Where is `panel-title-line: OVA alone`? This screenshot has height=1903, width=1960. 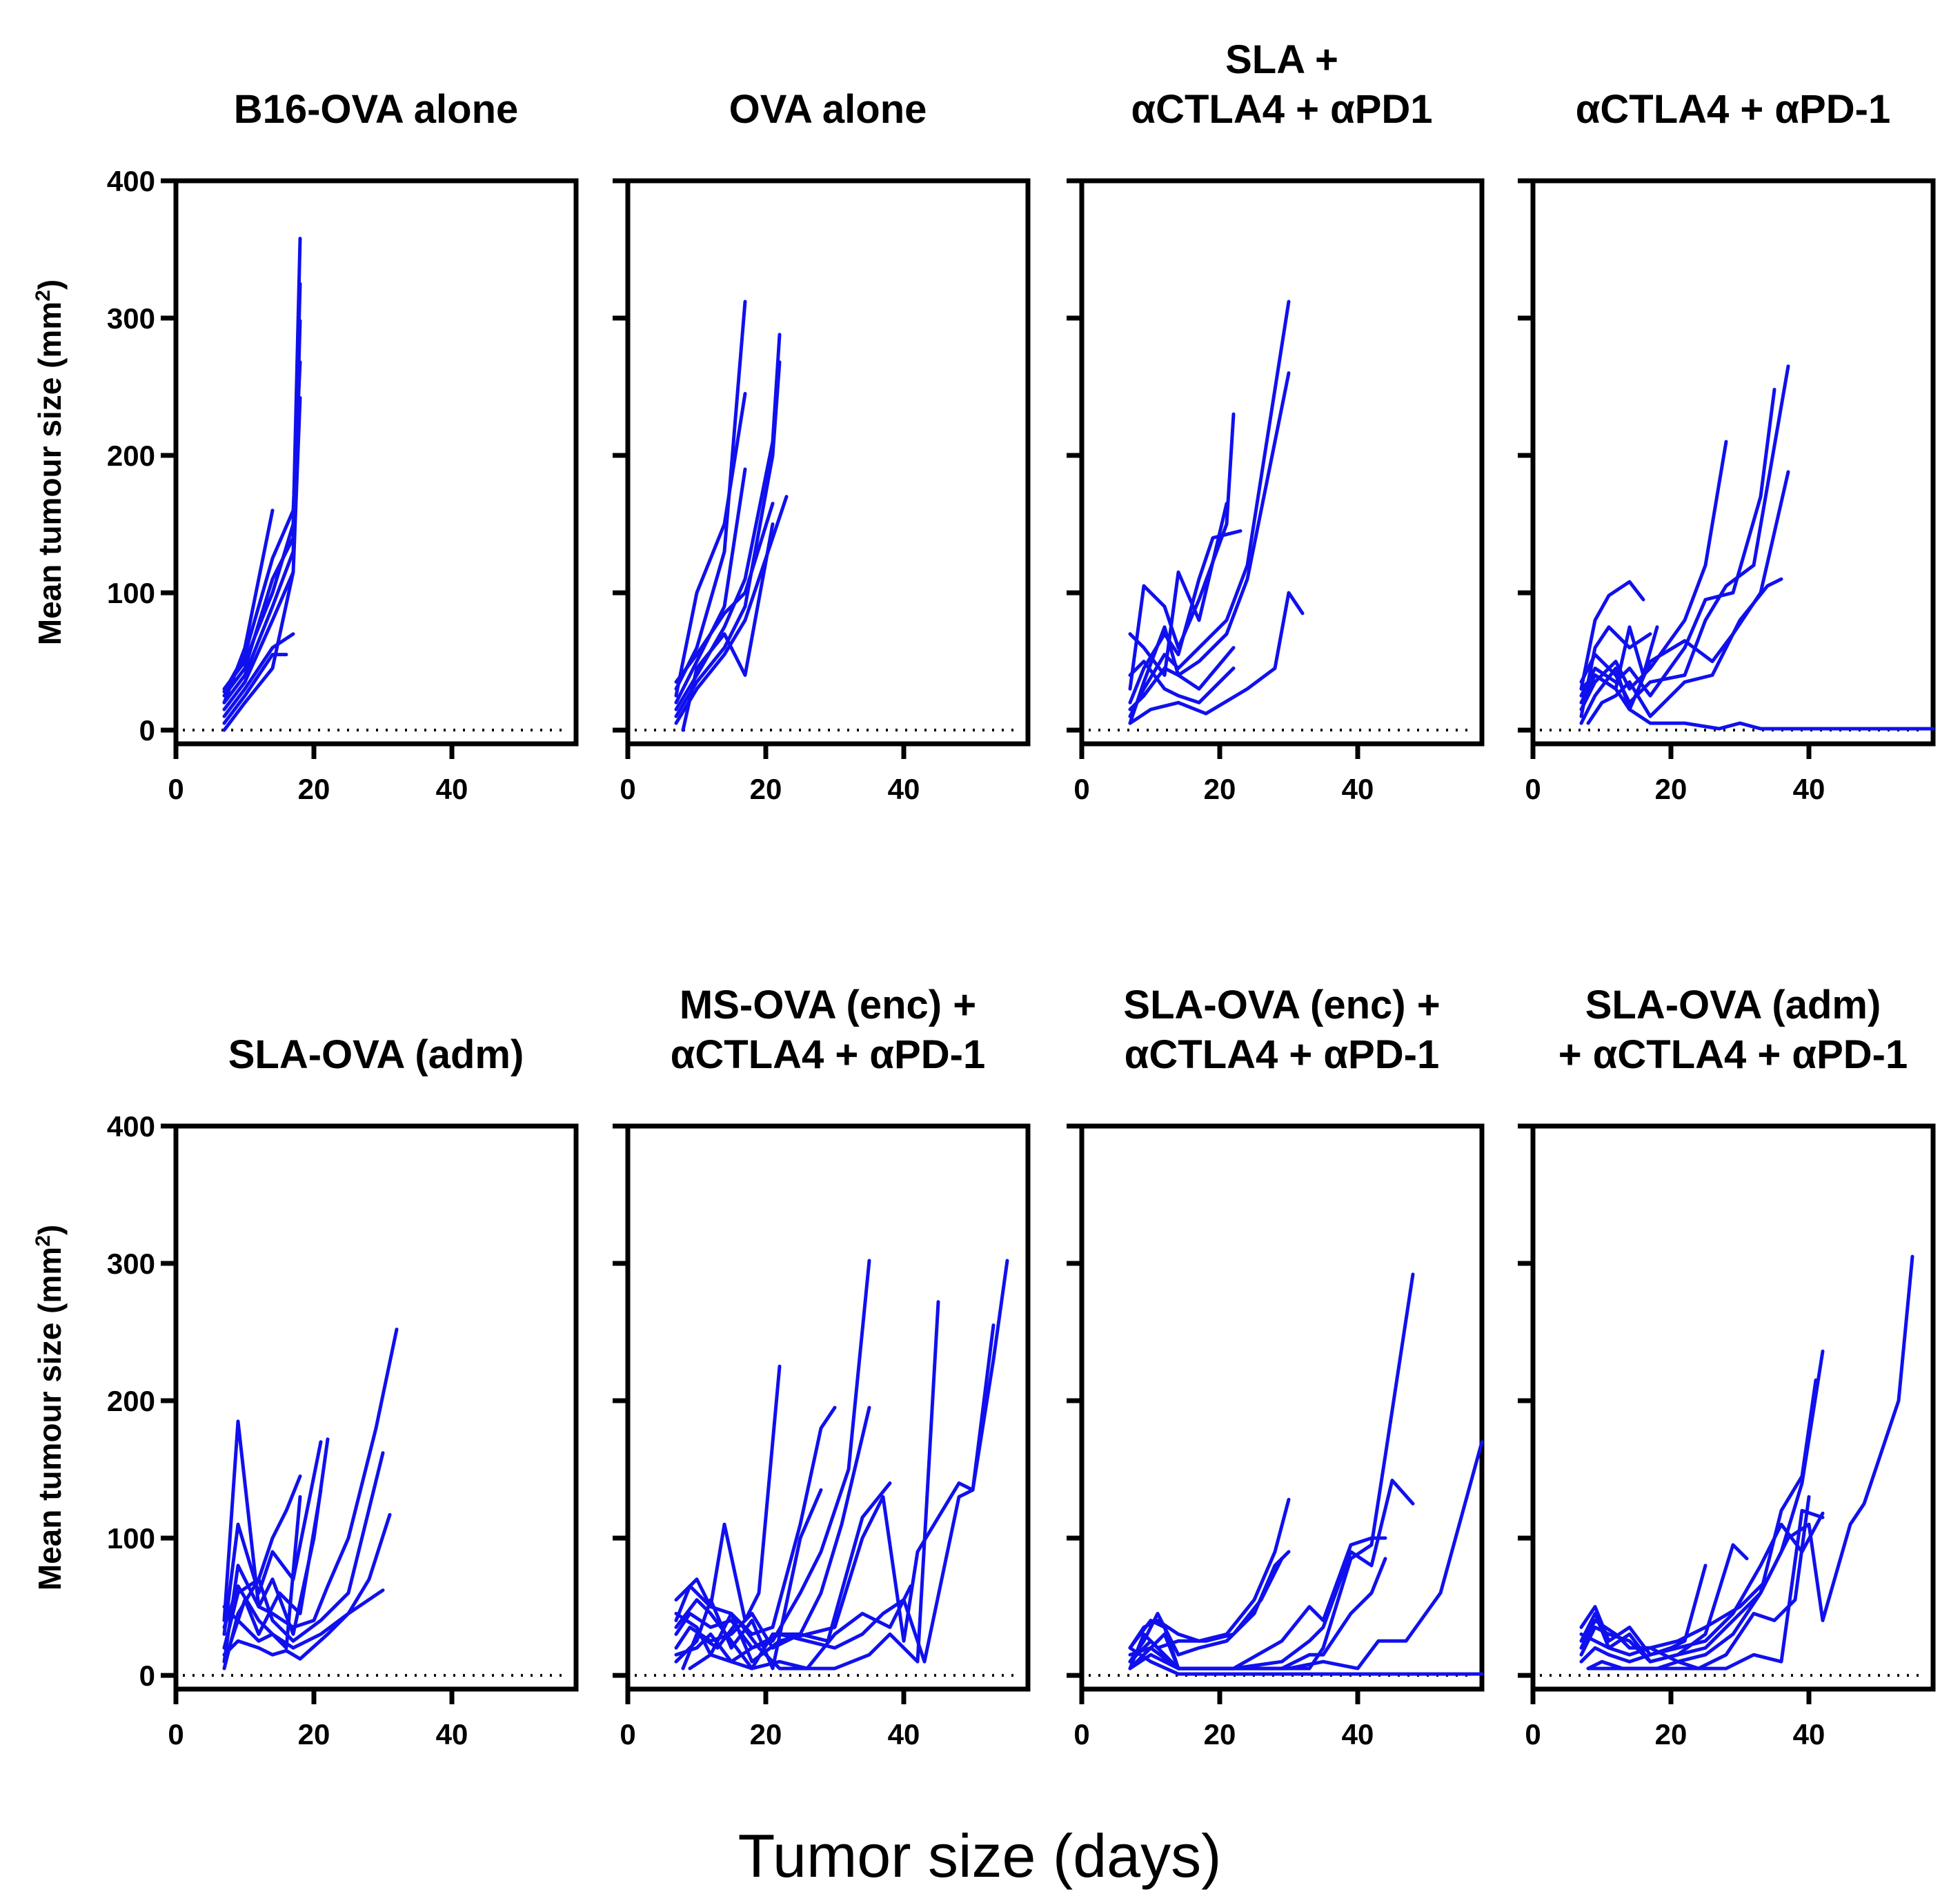
panel-title-line: OVA alone is located at coordinates (828, 110).